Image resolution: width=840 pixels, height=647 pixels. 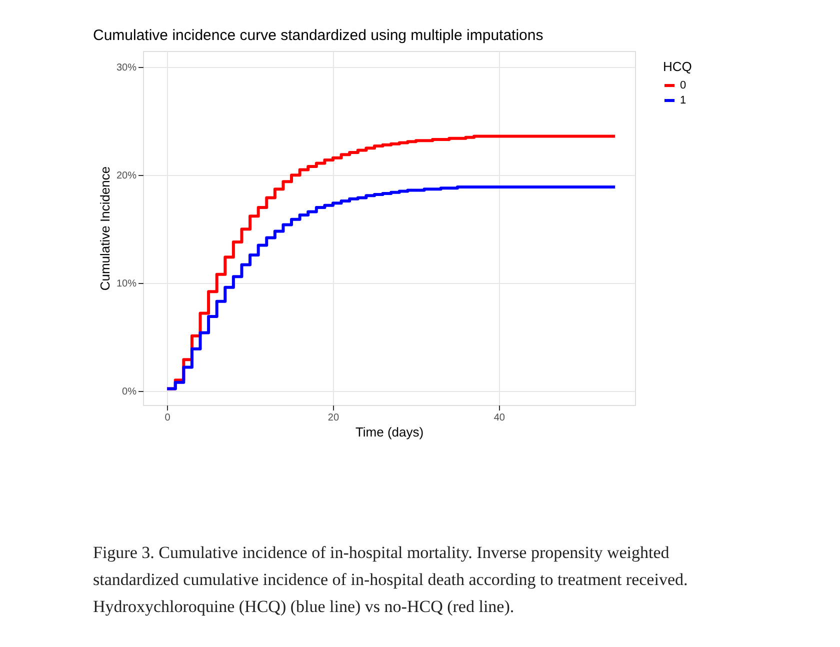 What do you see at coordinates (683, 100) in the screenshot?
I see `legend-label: 1` at bounding box center [683, 100].